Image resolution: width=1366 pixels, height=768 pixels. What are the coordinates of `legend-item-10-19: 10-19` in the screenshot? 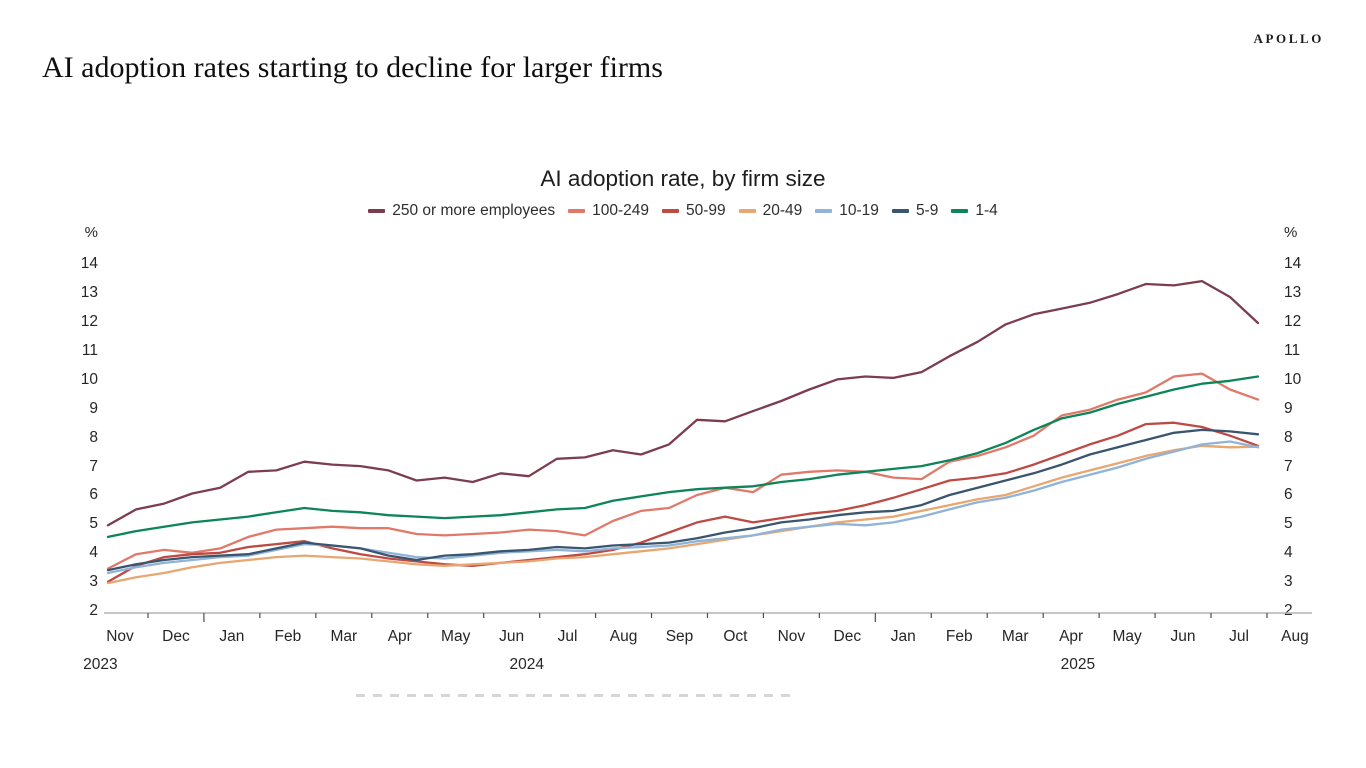 It's located at (847, 211).